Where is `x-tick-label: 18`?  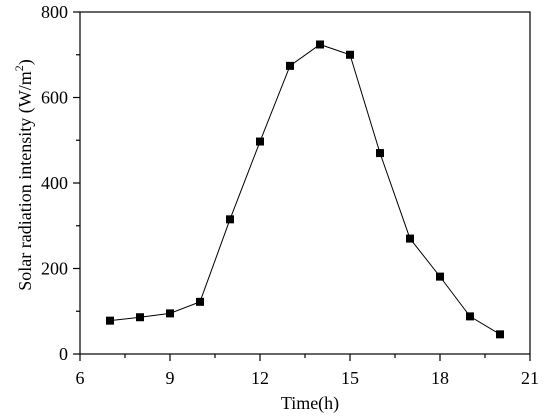 x-tick-label: 18 is located at coordinates (440, 378).